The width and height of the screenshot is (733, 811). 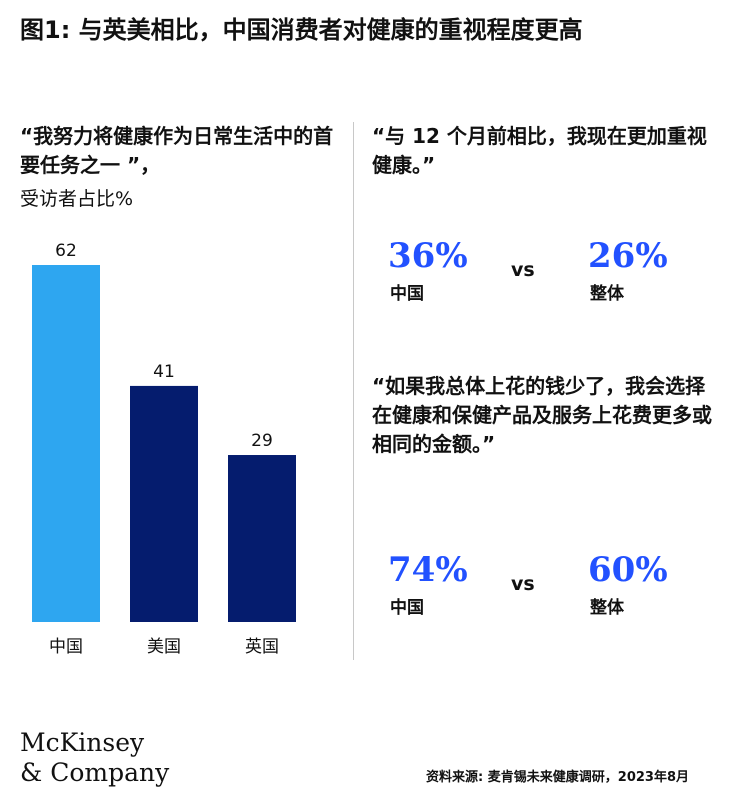 What do you see at coordinates (66, 251) in the screenshot?
I see `bar-value-label-0: 62` at bounding box center [66, 251].